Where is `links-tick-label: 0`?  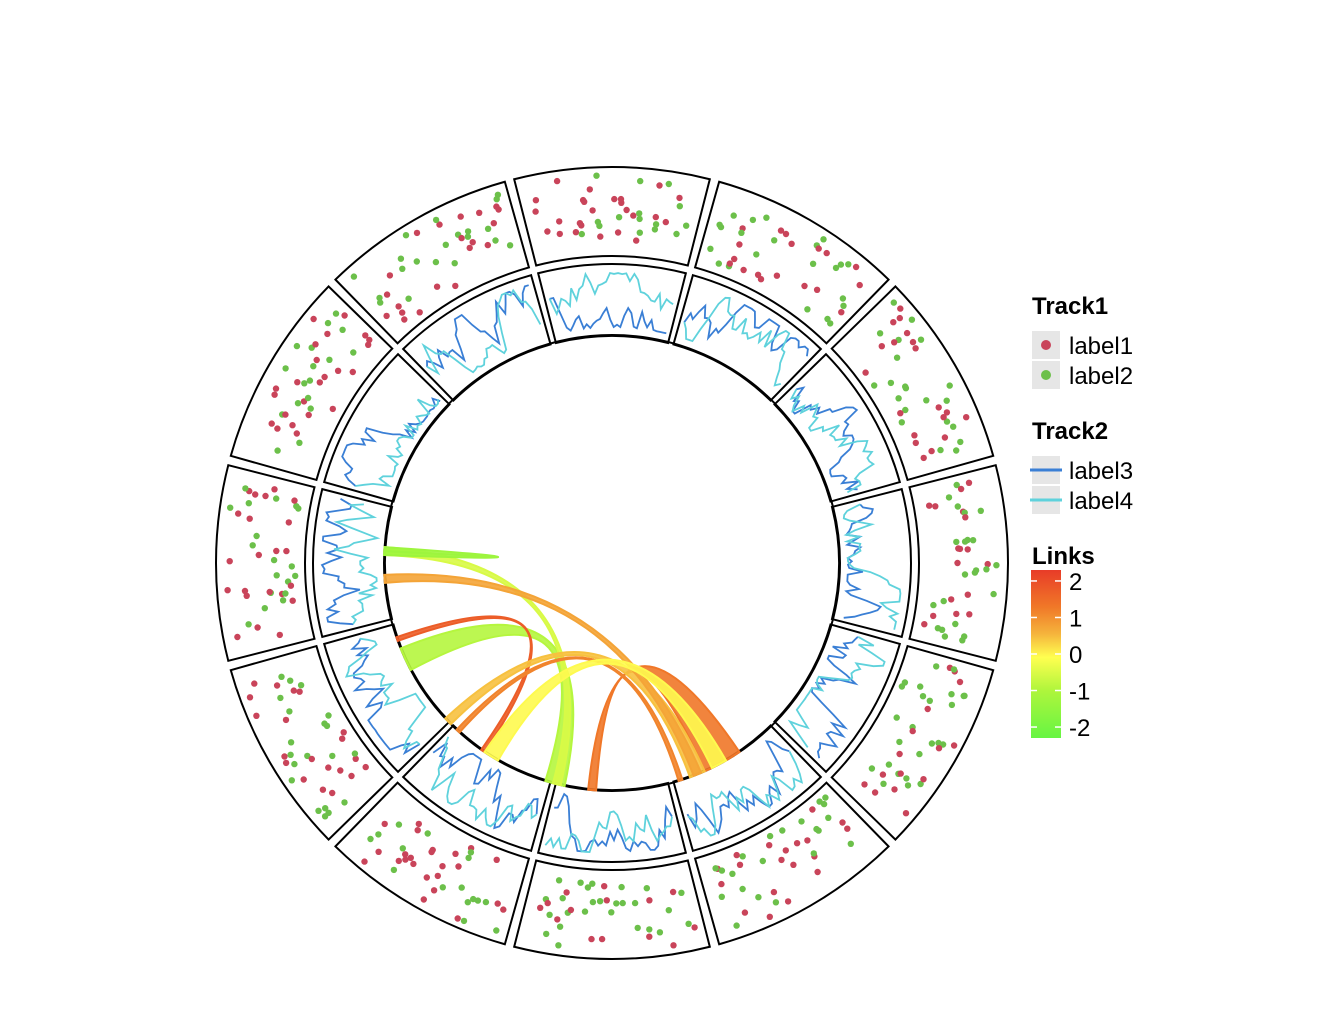 links-tick-label: 0 is located at coordinates (1075, 655).